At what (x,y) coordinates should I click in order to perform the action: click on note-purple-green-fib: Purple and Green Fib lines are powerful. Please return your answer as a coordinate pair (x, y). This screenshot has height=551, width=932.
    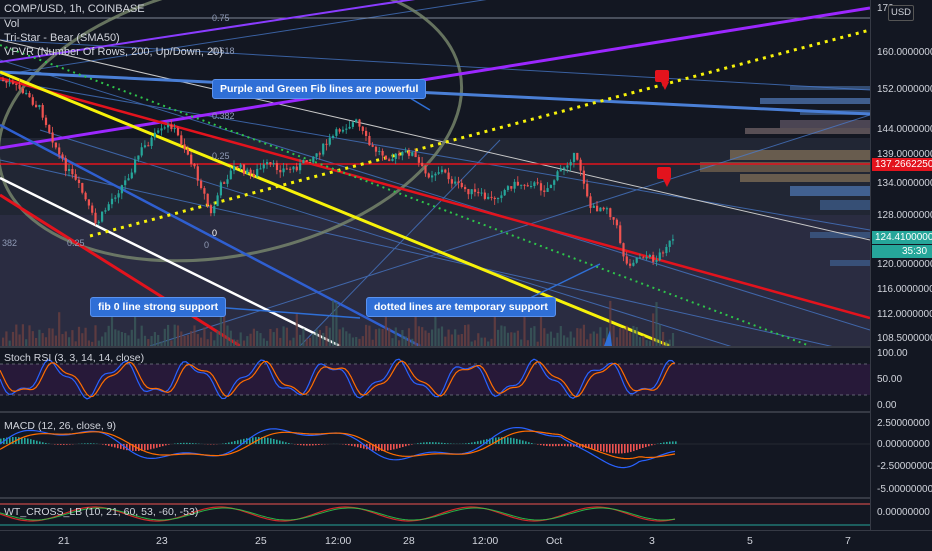
    Looking at the image, I should click on (319, 89).